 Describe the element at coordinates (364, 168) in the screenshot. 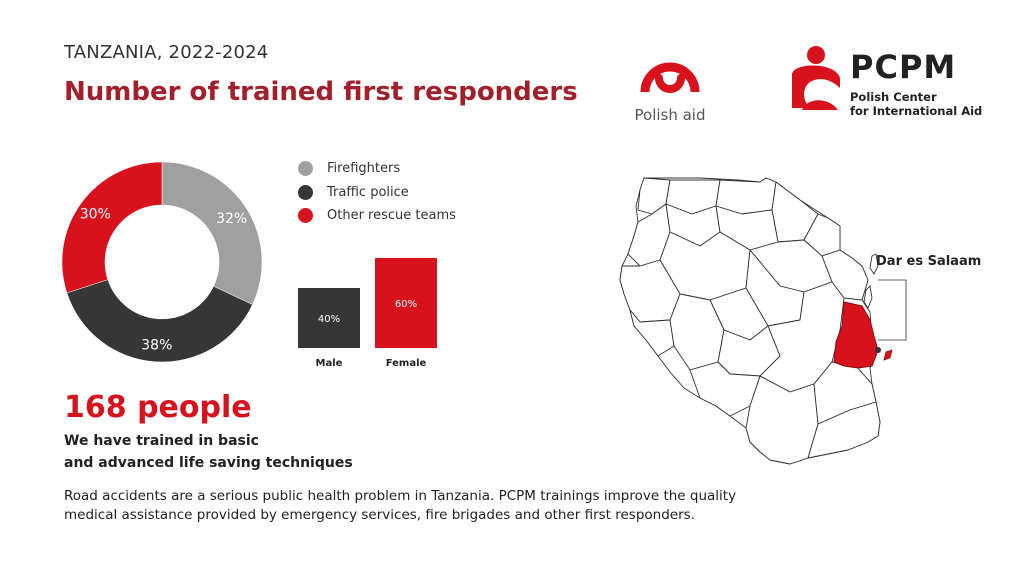

I see `legend-label-firefighters: Firefighters` at that location.